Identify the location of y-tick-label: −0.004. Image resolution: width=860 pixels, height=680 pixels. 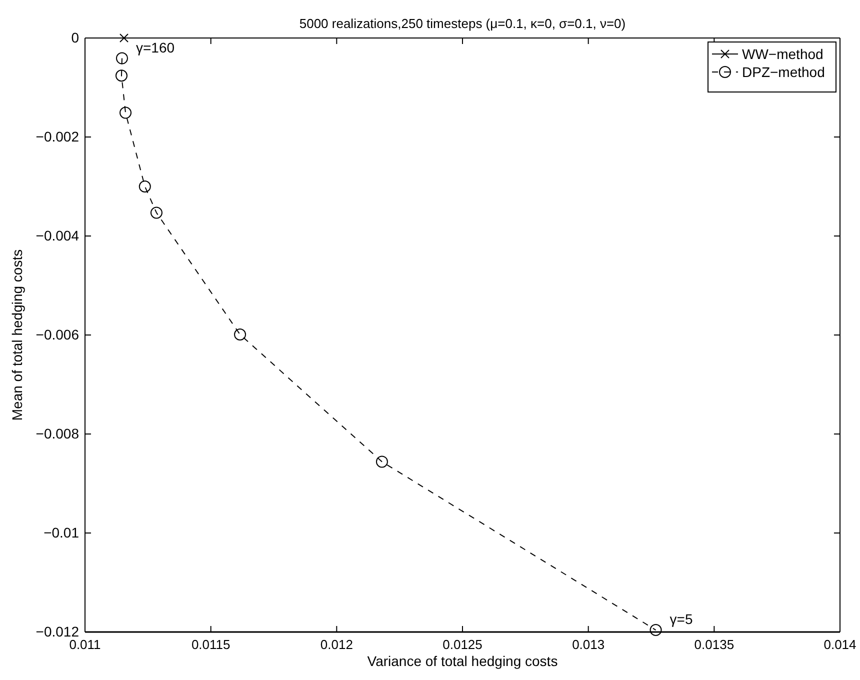
(58, 235).